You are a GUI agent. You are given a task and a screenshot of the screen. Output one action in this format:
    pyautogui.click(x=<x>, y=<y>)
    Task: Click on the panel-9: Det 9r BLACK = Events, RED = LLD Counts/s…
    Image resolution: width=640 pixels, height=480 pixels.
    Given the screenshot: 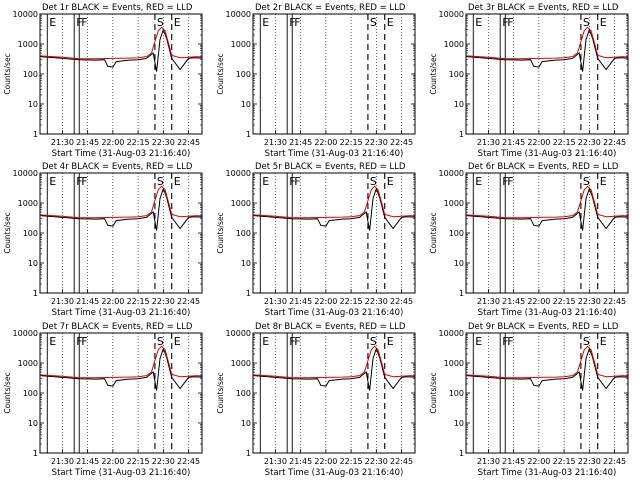 What is the action you would take?
    pyautogui.click(x=529, y=400)
    